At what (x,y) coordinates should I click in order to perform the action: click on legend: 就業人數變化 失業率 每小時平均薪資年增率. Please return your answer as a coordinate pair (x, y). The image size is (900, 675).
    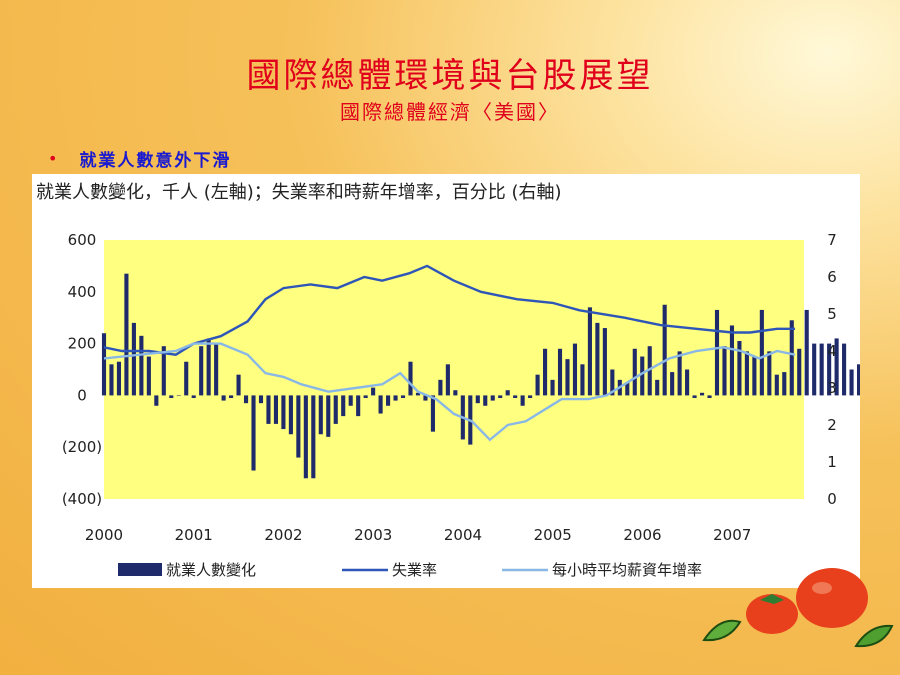
    Looking at the image, I should click on (410, 570).